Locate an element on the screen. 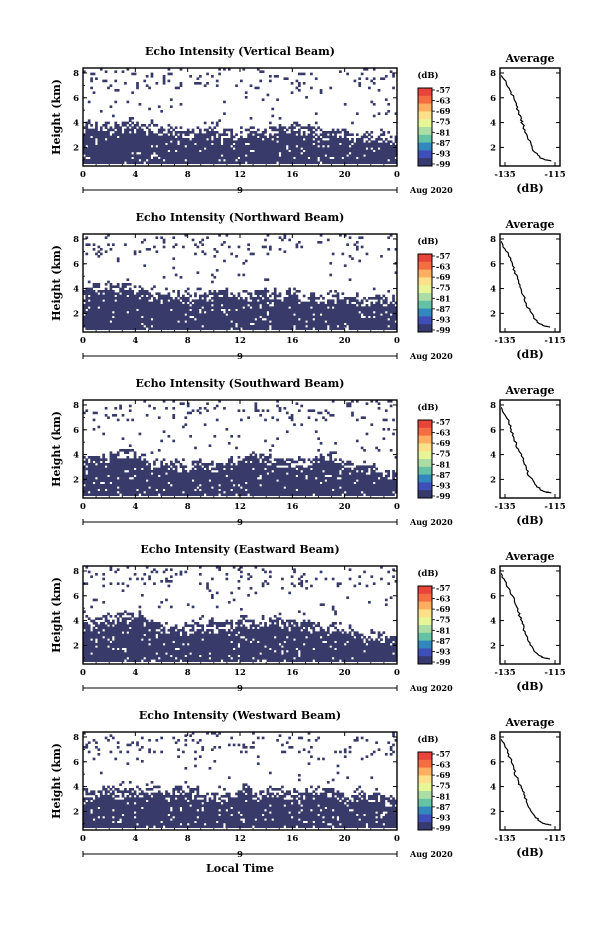 The height and width of the screenshot is (929, 614). profile-y-tick-label: 6 is located at coordinates (493, 265).